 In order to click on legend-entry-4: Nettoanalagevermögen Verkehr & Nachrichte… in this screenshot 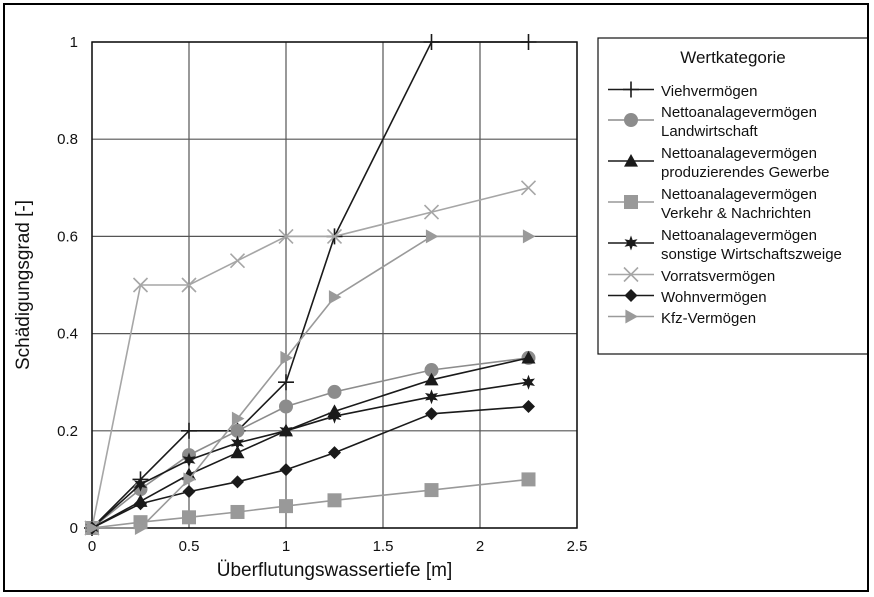, I will do `click(712, 204)`.